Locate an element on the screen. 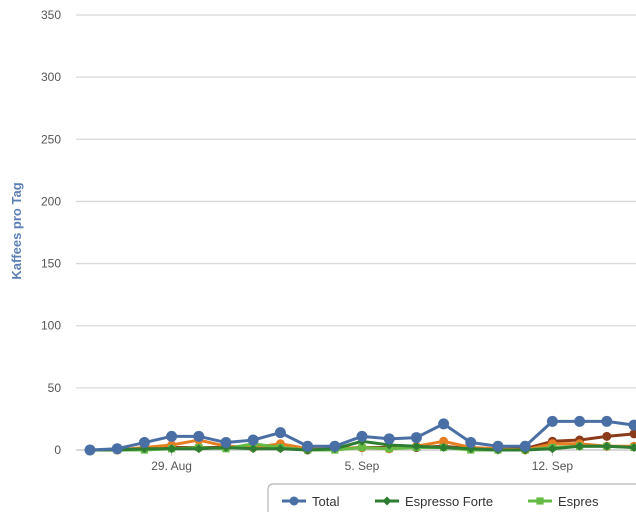 This screenshot has height=512, width=636. y-axis: 0 50 100 150 200 250 300 350 is located at coordinates (51, 232).